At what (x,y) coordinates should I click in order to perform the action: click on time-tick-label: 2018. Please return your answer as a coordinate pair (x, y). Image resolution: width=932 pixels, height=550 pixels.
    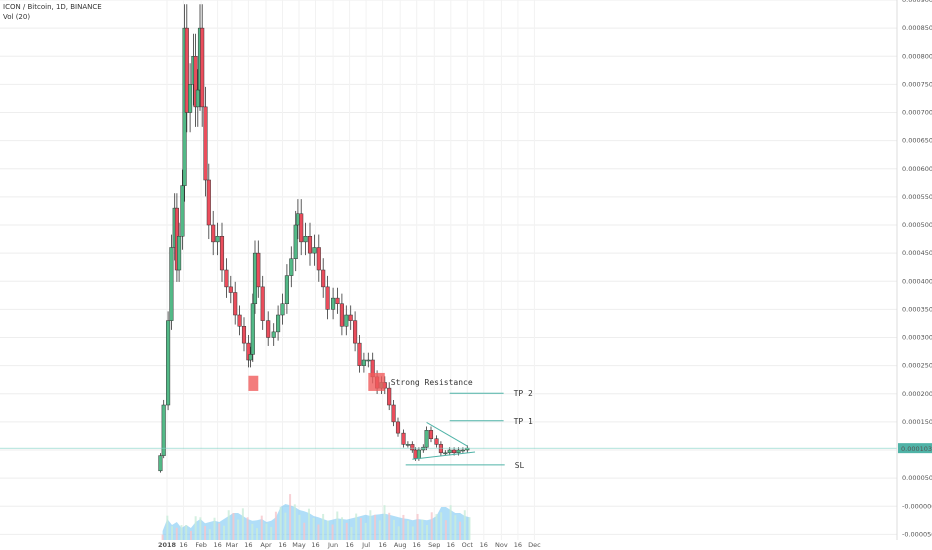
    Looking at the image, I should click on (167, 545).